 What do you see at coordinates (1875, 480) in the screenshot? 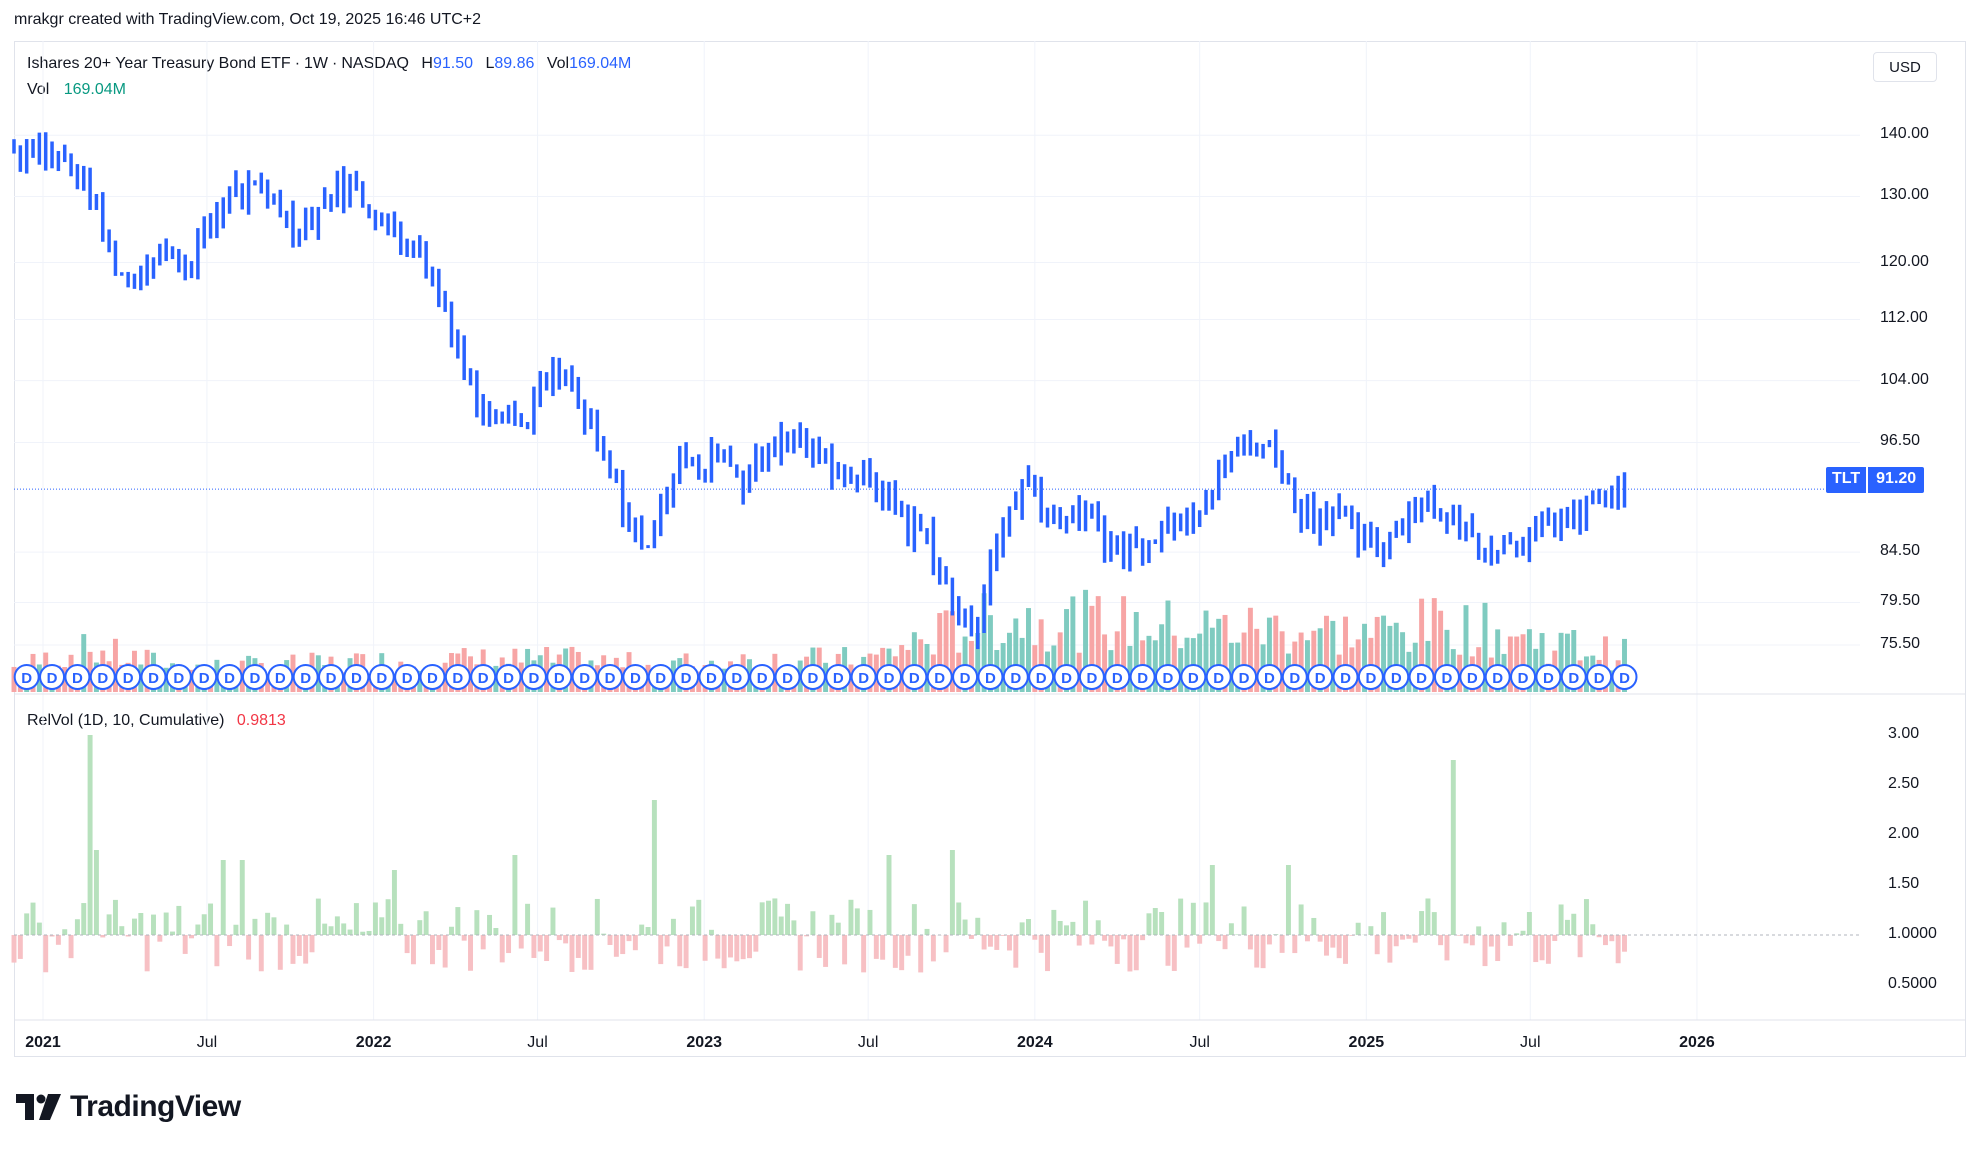
I see `last-price-tag: TLT 91.20` at bounding box center [1875, 480].